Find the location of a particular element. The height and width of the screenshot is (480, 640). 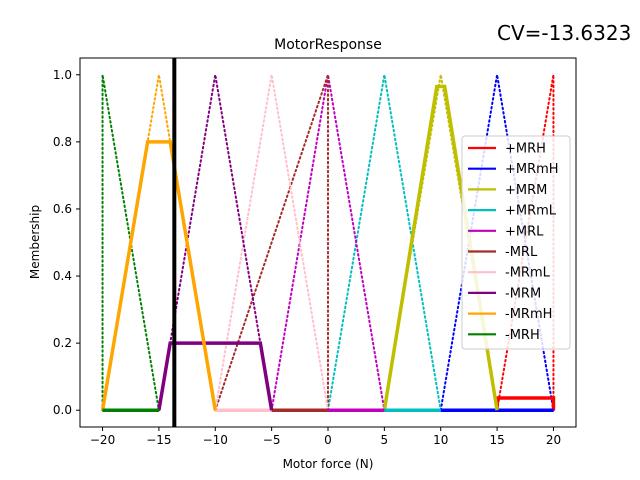

x-tick-label-8: 20 is located at coordinates (553, 440).